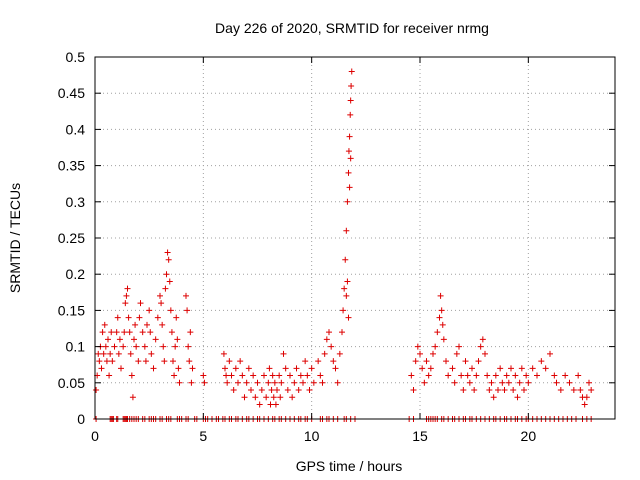 This screenshot has height=480, width=640. What do you see at coordinates (203, 436) in the screenshot?
I see `x-tick-label: 5` at bounding box center [203, 436].